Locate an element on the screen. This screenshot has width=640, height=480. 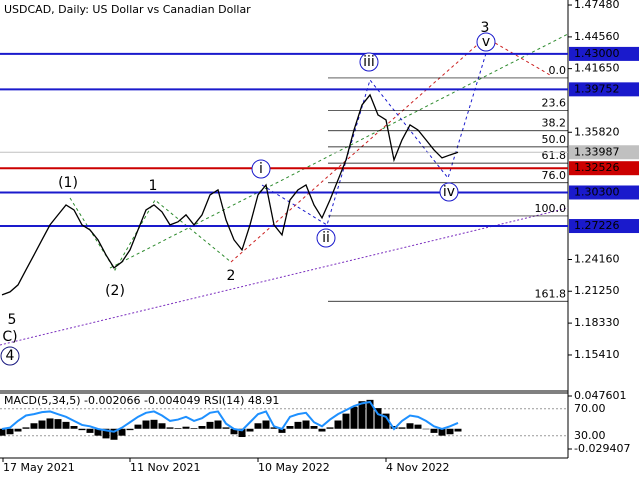
wave-label: C) is located at coordinates (9, 337).